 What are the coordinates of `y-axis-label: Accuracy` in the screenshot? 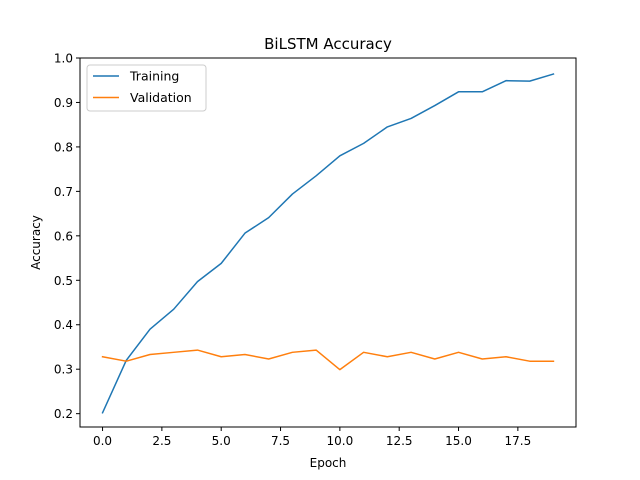 It's located at (36, 242).